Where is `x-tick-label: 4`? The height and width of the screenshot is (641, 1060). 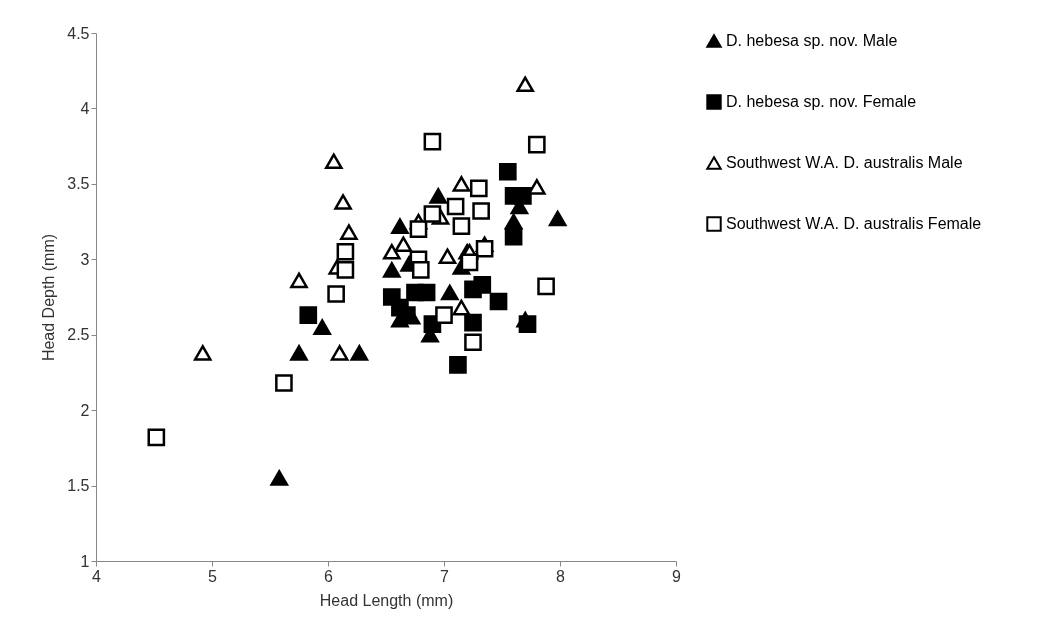 x-tick-label: 4 is located at coordinates (97, 576).